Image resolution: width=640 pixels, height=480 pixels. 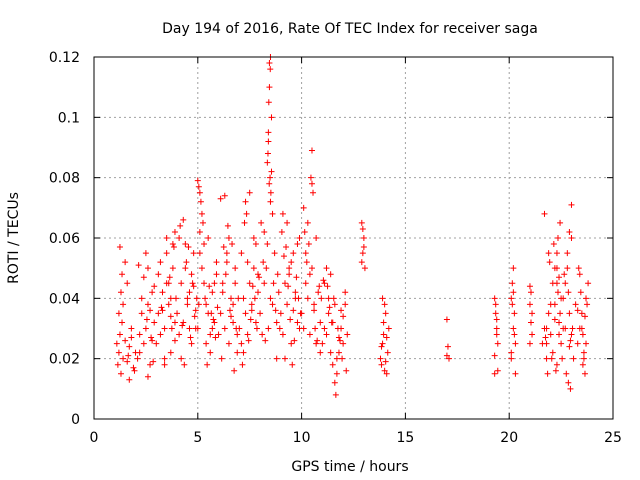 What do you see at coordinates (69, 118) in the screenshot?
I see `y-tick-label: 0.1` at bounding box center [69, 118].